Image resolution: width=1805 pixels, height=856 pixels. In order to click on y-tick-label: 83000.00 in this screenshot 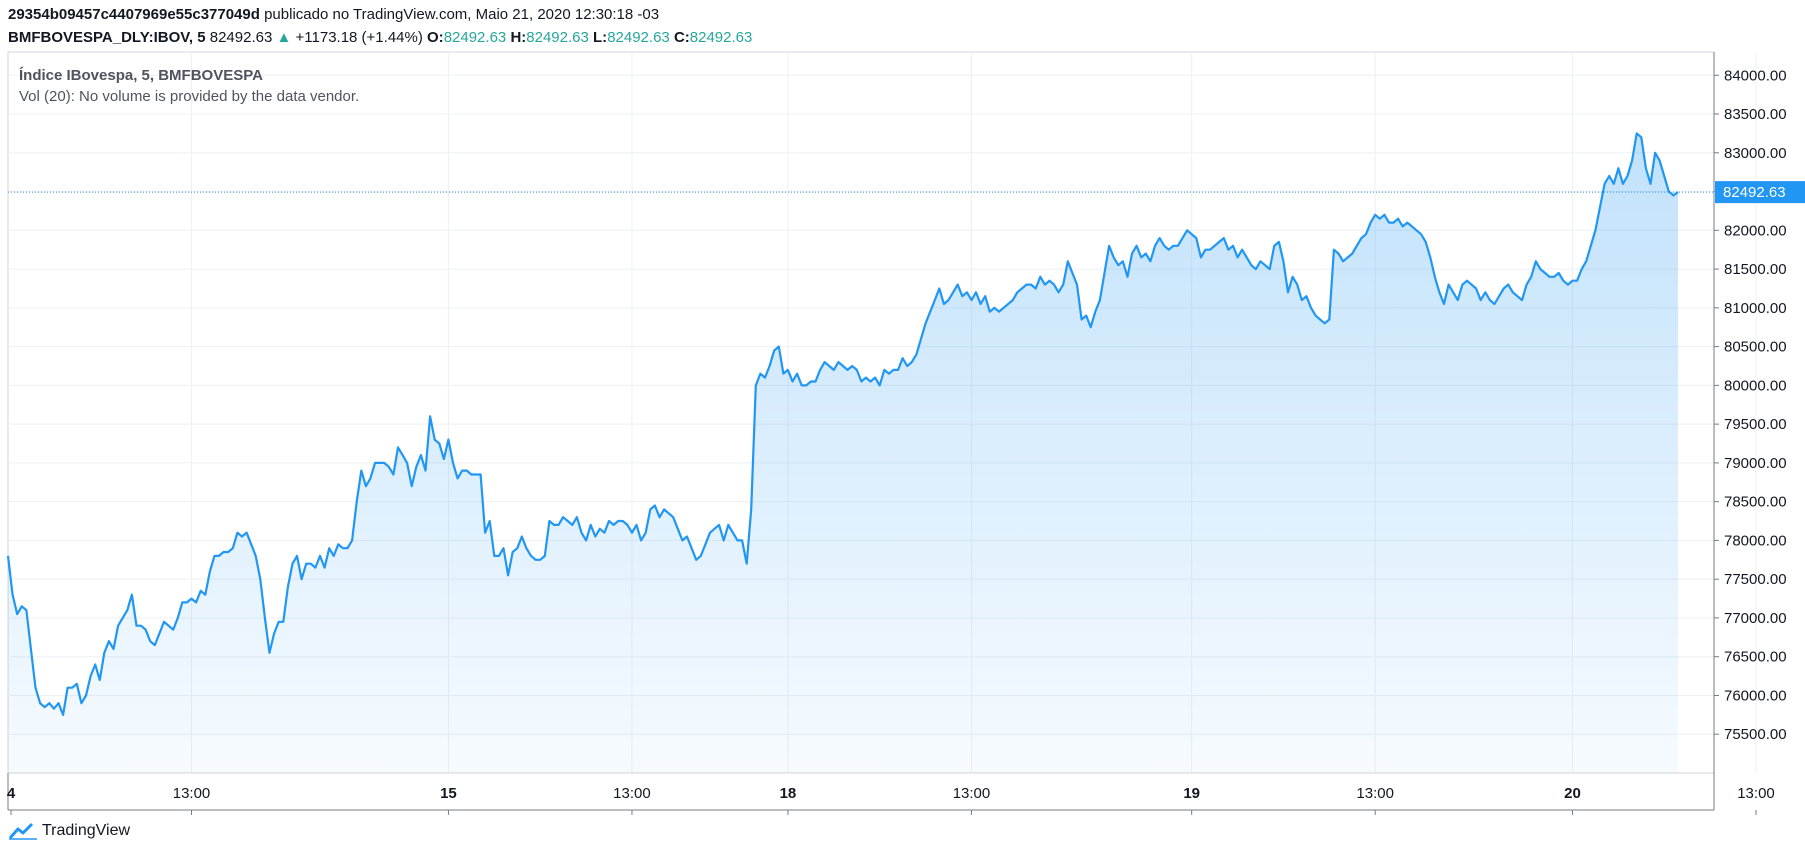, I will do `click(1755, 153)`.